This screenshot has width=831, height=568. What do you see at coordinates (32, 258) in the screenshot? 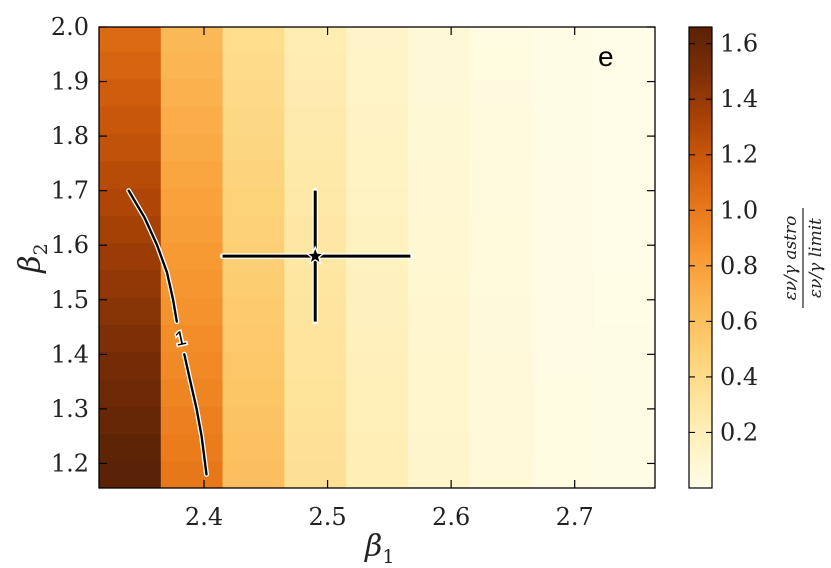
I see `y-axis-label: β2` at bounding box center [32, 258].